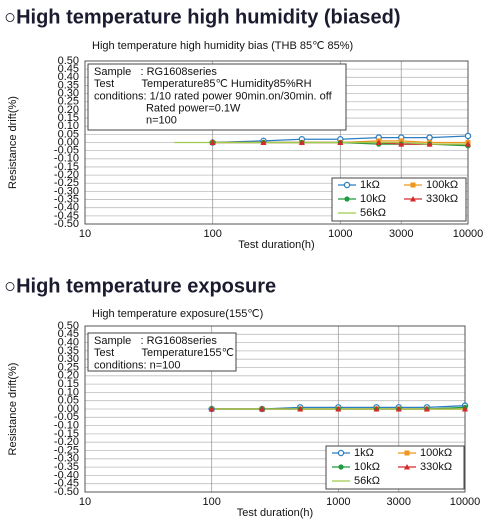  Describe the element at coordinates (177, 314) in the screenshot. I see `chart-title: High temperature exposure(155℃)` at that location.